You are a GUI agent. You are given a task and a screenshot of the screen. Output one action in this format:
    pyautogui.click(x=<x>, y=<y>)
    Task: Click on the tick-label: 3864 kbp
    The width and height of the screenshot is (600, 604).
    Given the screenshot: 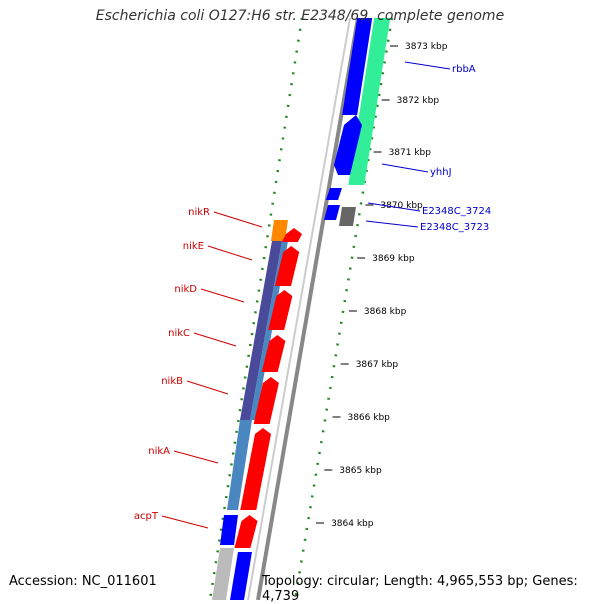 What is the action you would take?
    pyautogui.click(x=352, y=524)
    